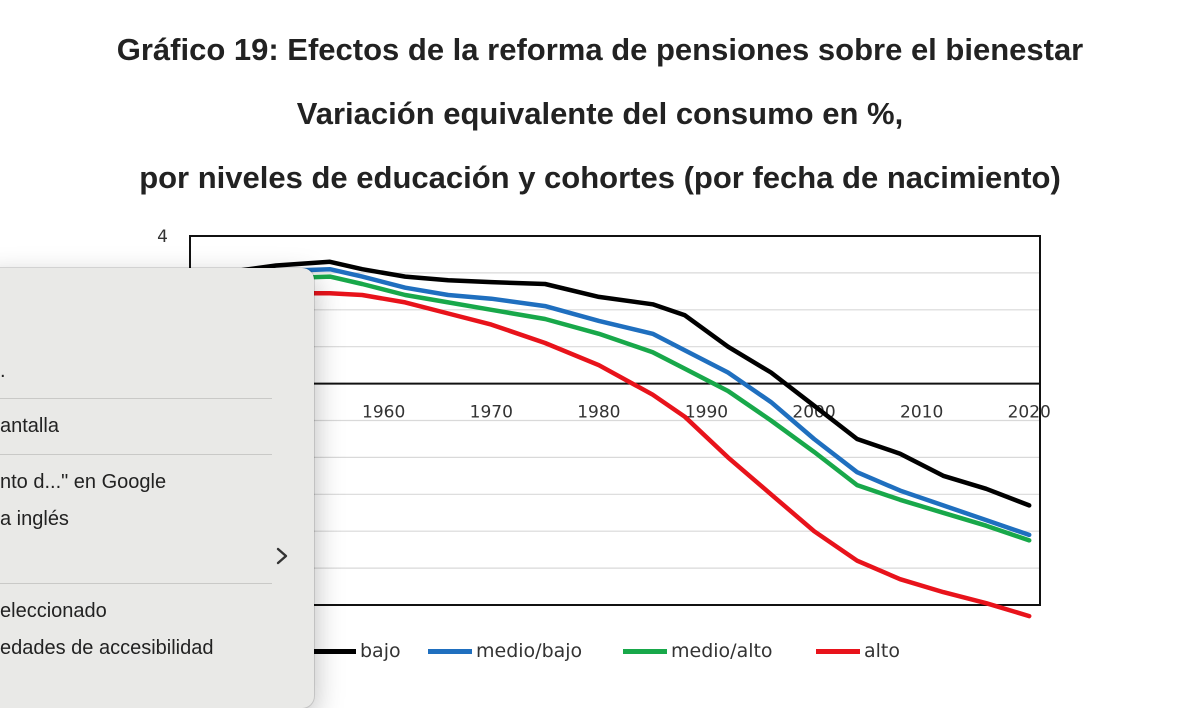 This screenshot has width=1200, height=708. I want to click on menu-item-accessibility: edades de accesibilidad, so click(107, 648).